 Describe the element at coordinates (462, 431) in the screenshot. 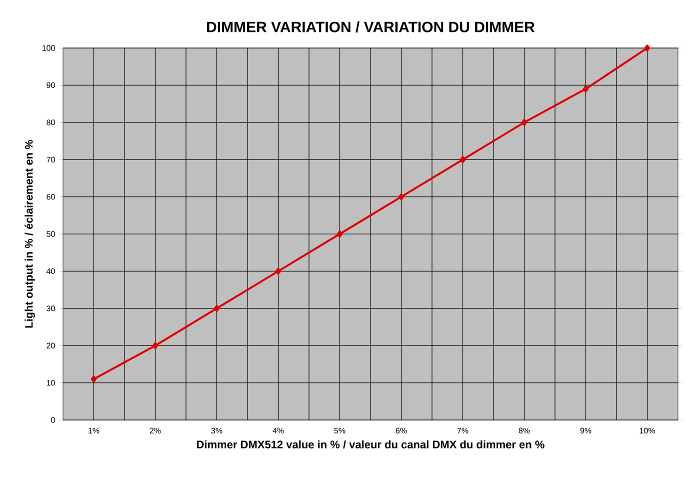

I see `x-tick-label: 7%` at that location.